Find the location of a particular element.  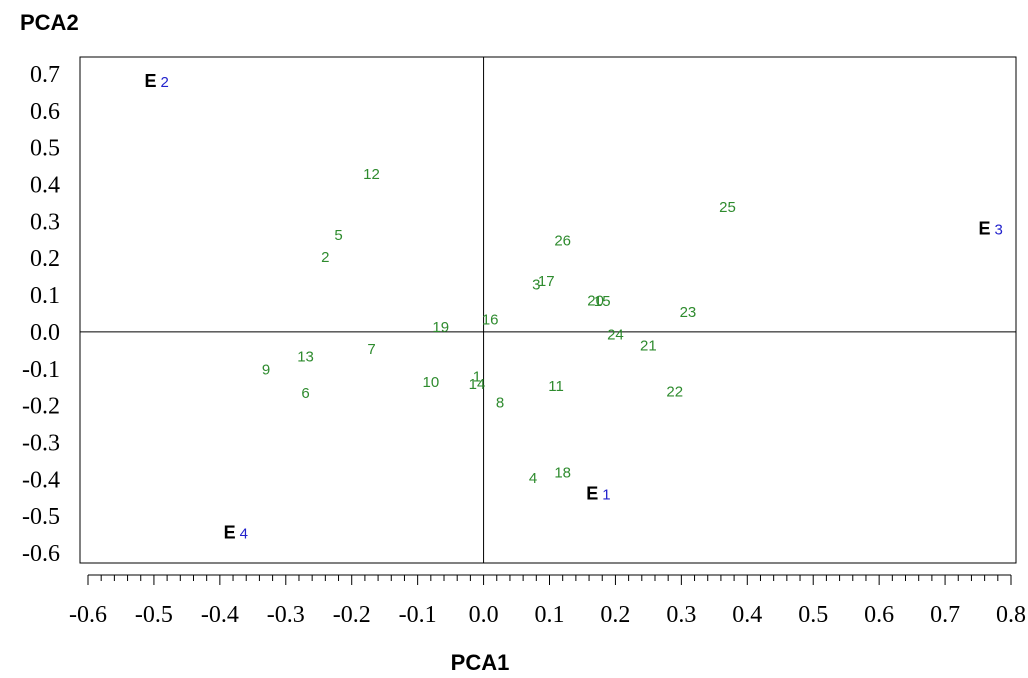

x-tick-label: -0.6 is located at coordinates (88, 615).